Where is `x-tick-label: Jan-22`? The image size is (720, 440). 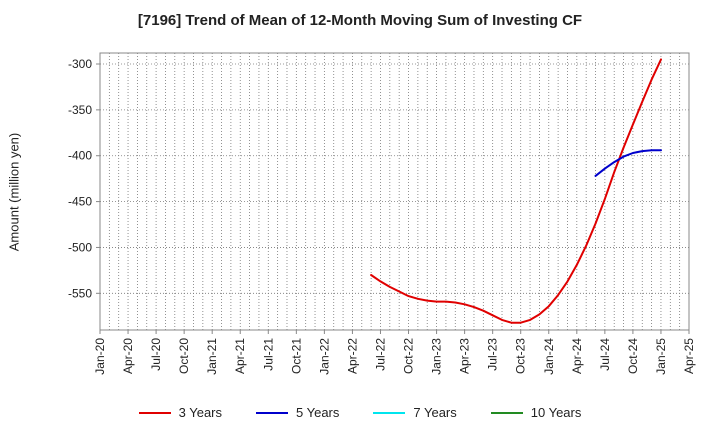 x-tick-label: Jan-22 is located at coordinates (324, 356).